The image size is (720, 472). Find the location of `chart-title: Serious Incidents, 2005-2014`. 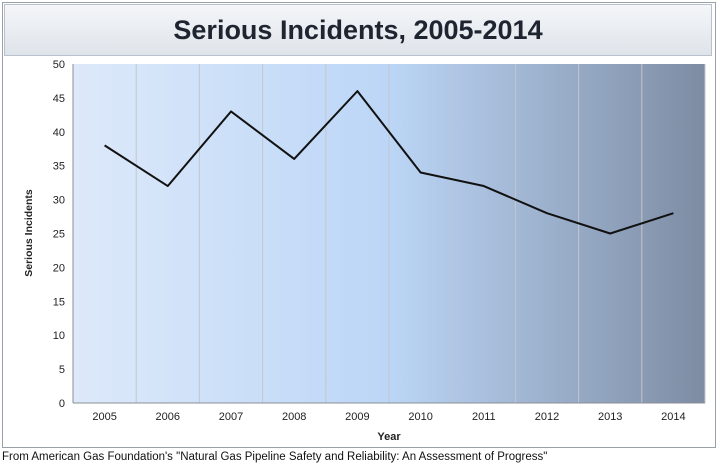

chart-title: Serious Incidents, 2005-2014 is located at coordinates (358, 29).